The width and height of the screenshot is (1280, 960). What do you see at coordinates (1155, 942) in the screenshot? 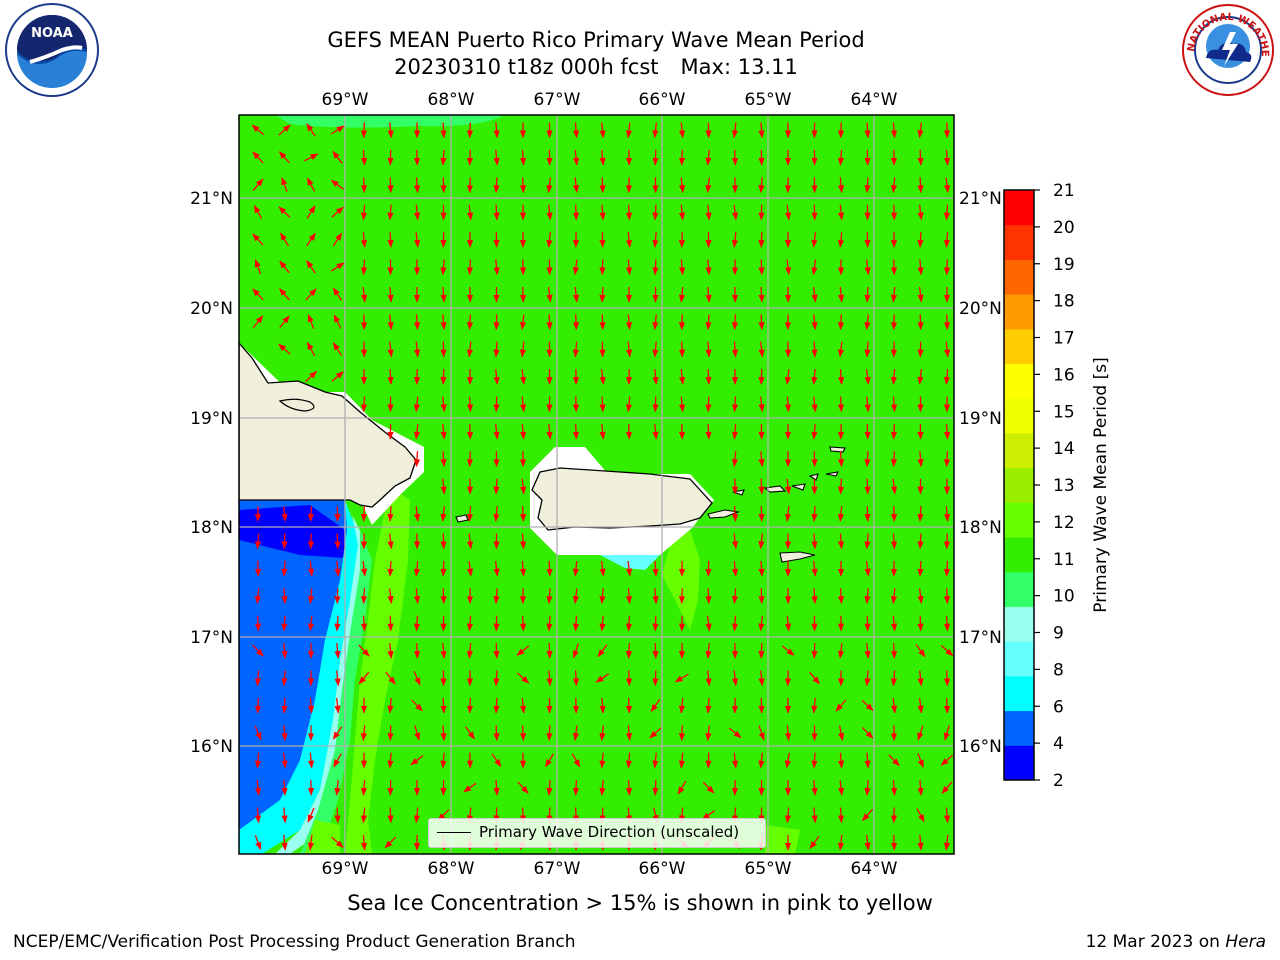
I see `footer-date-text: 12 Mar 2023 on` at bounding box center [1155, 942].